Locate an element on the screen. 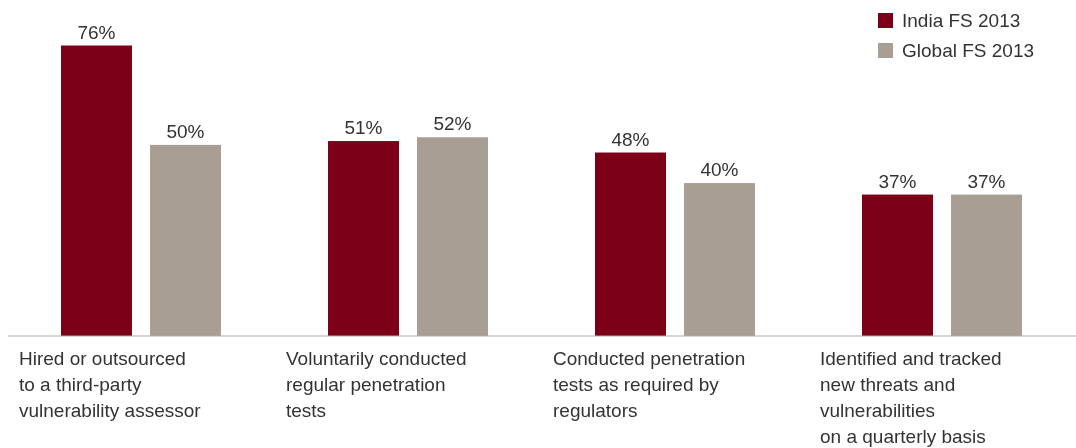 The height and width of the screenshot is (448, 1076). data-label: 48% is located at coordinates (630, 139).